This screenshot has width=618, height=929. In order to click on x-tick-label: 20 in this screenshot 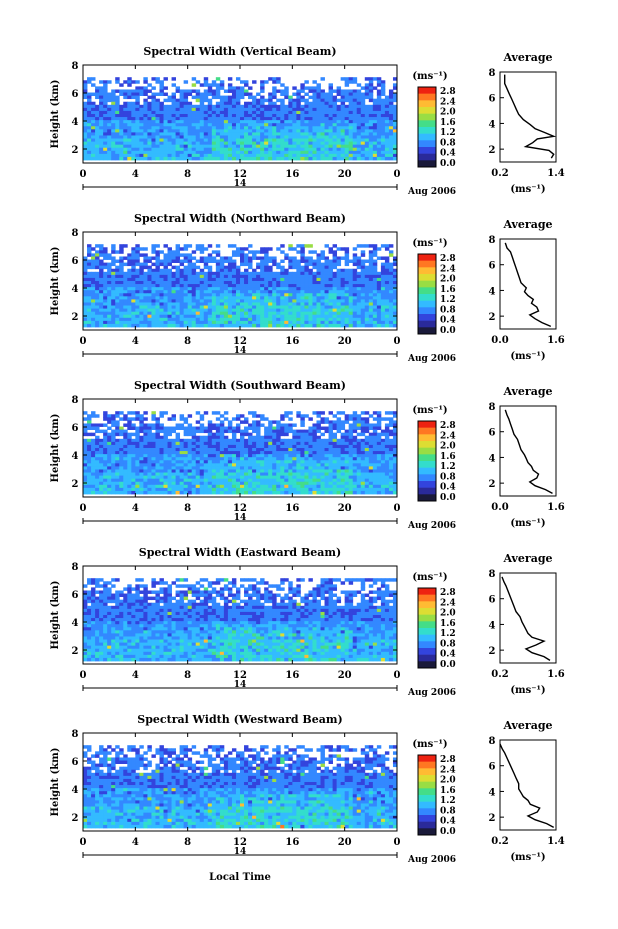, I will do `click(345, 842)`.